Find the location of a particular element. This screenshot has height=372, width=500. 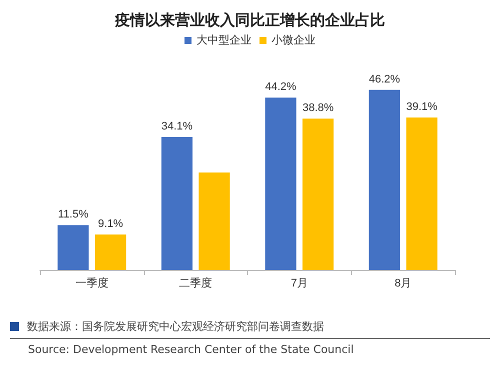

x-tick-label: 一季度 is located at coordinates (91, 283).